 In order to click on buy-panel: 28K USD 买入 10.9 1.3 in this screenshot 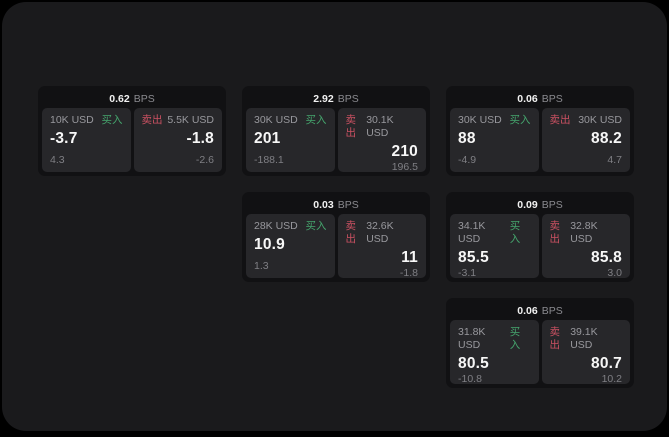, I will do `click(290, 246)`.